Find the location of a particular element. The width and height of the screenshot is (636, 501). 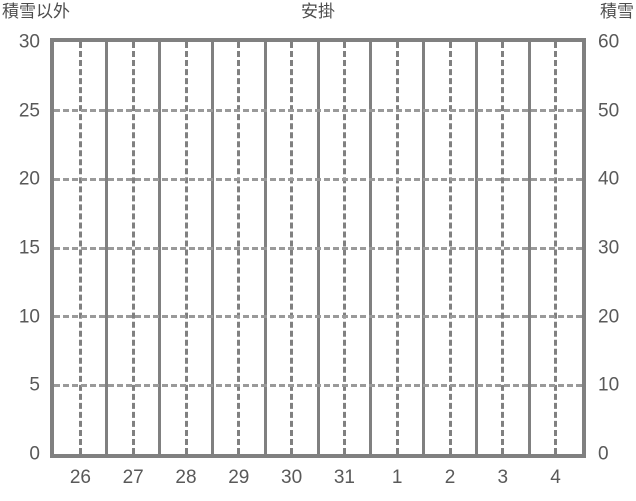

x-axis-tick-label: 4 is located at coordinates (555, 477).